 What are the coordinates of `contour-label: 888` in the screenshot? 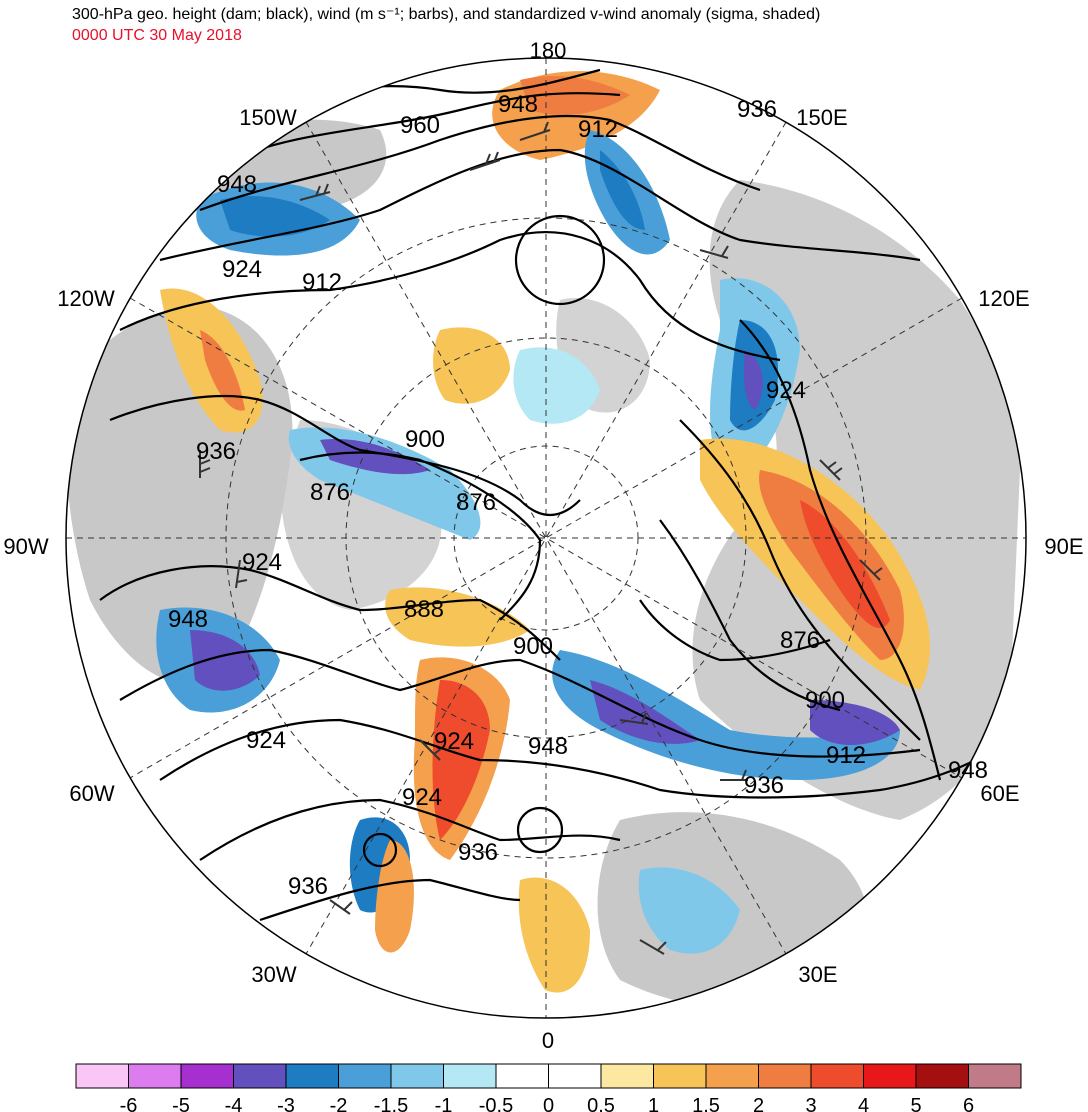 It's located at (424, 609).